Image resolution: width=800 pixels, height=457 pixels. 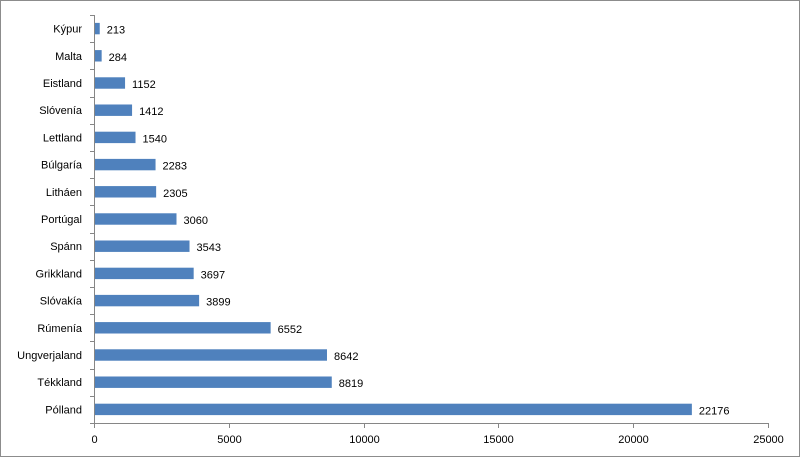 What do you see at coordinates (61, 220) in the screenshot?
I see `category-label: Portúgal` at bounding box center [61, 220].